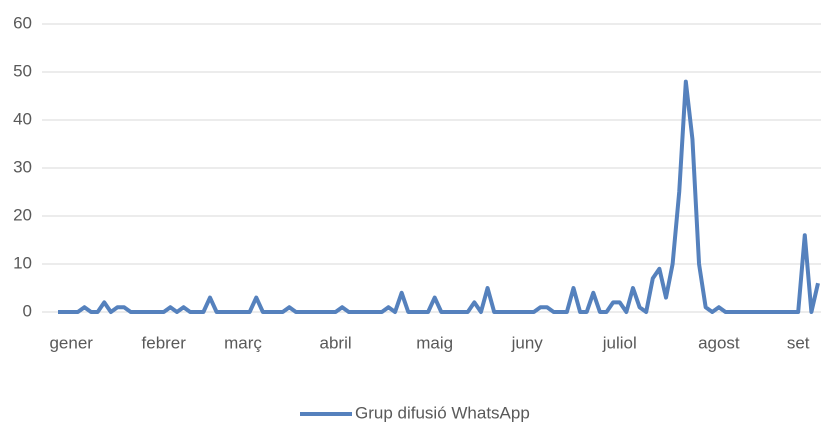 The width and height of the screenshot is (821, 428). What do you see at coordinates (336, 342) in the screenshot?
I see `x-tick-label: abril` at bounding box center [336, 342].